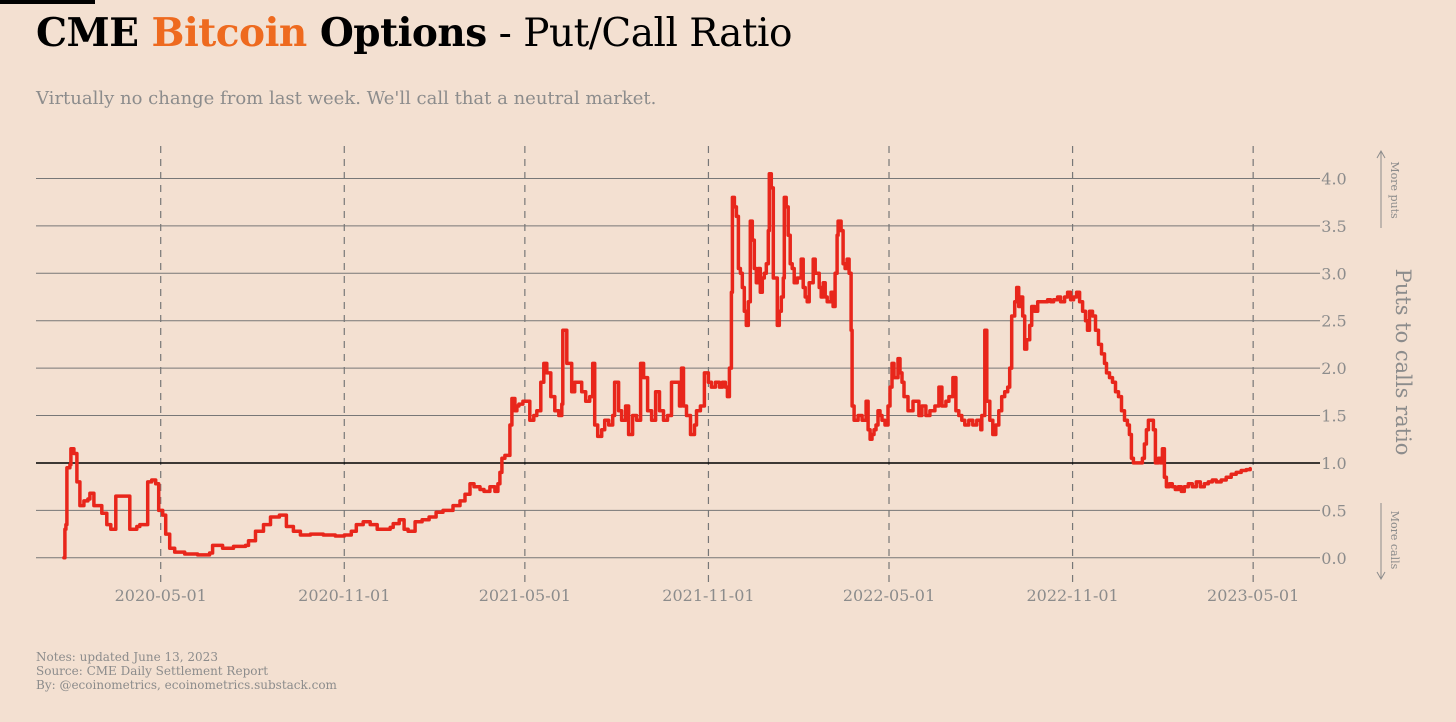  I want to click on y-tick-label: 0.5, so click(1333, 510).